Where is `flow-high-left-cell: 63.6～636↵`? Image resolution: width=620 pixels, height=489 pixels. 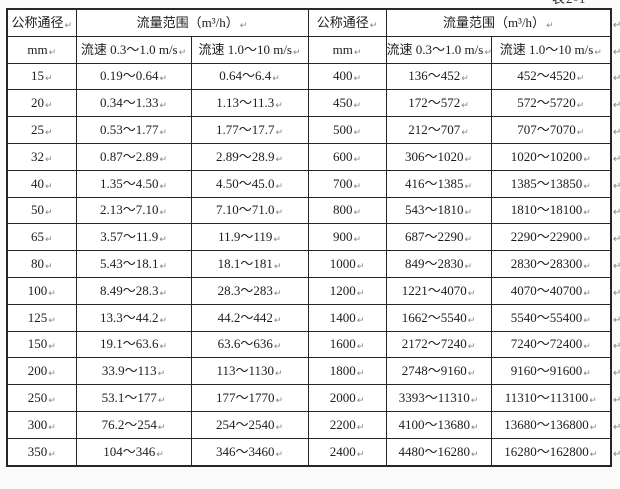
flow-high-left-cell: 63.6～636↵ is located at coordinates (249, 344).